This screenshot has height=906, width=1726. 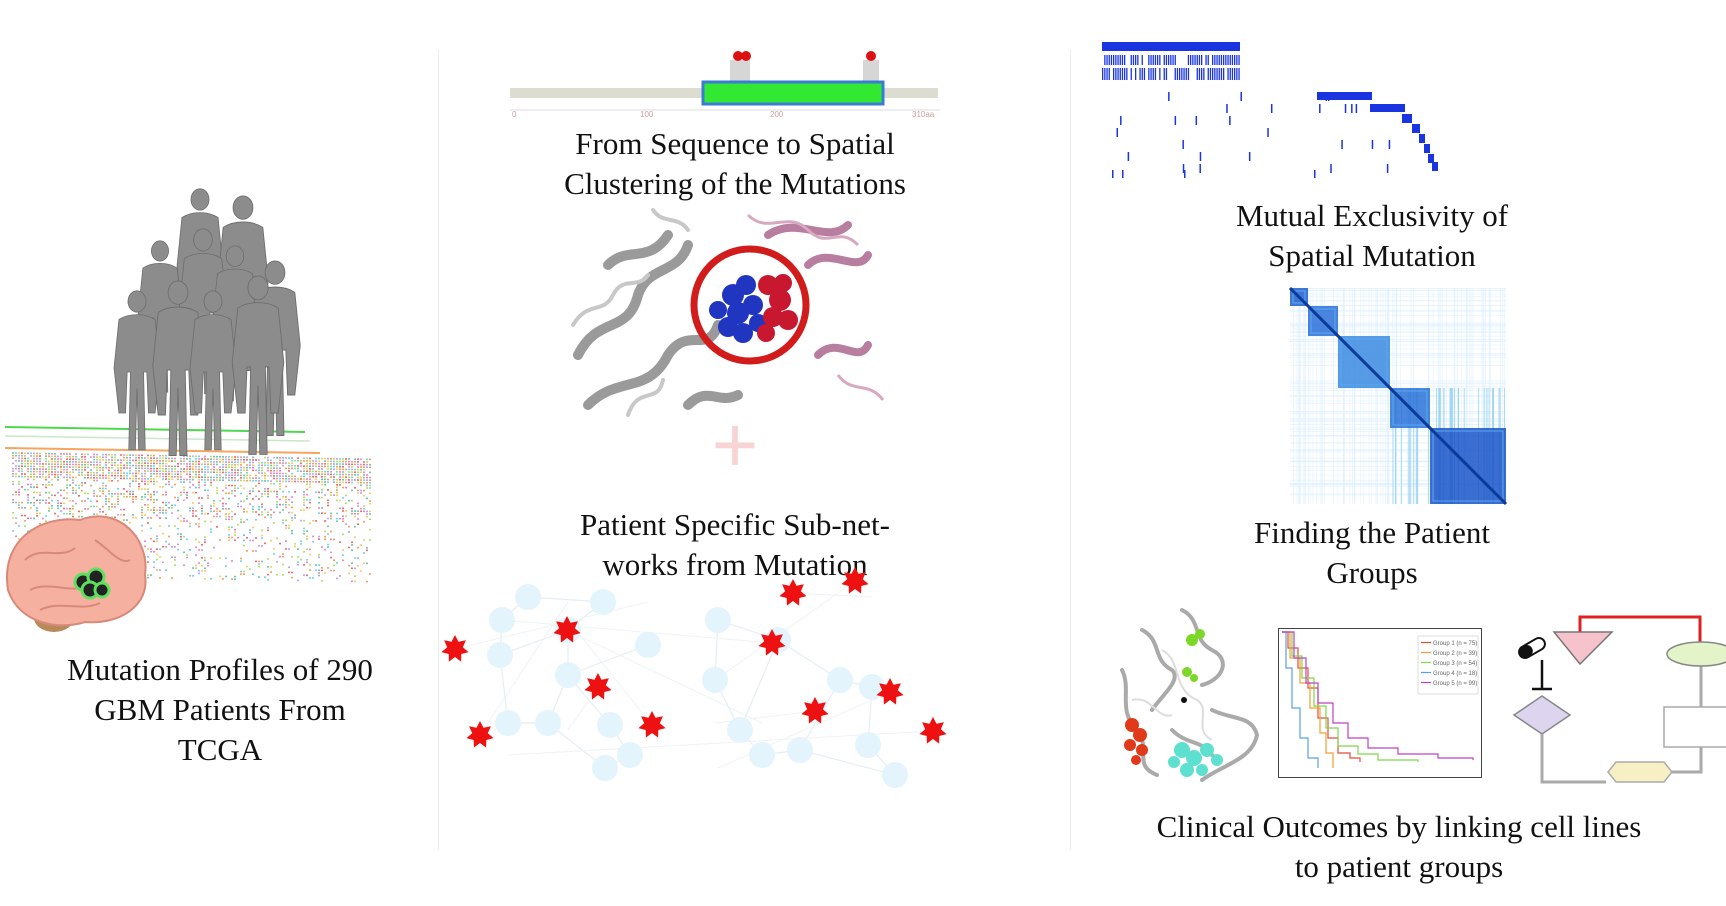 What do you see at coordinates (1372, 255) in the screenshot?
I see `caption-line: Spatial Mutation` at bounding box center [1372, 255].